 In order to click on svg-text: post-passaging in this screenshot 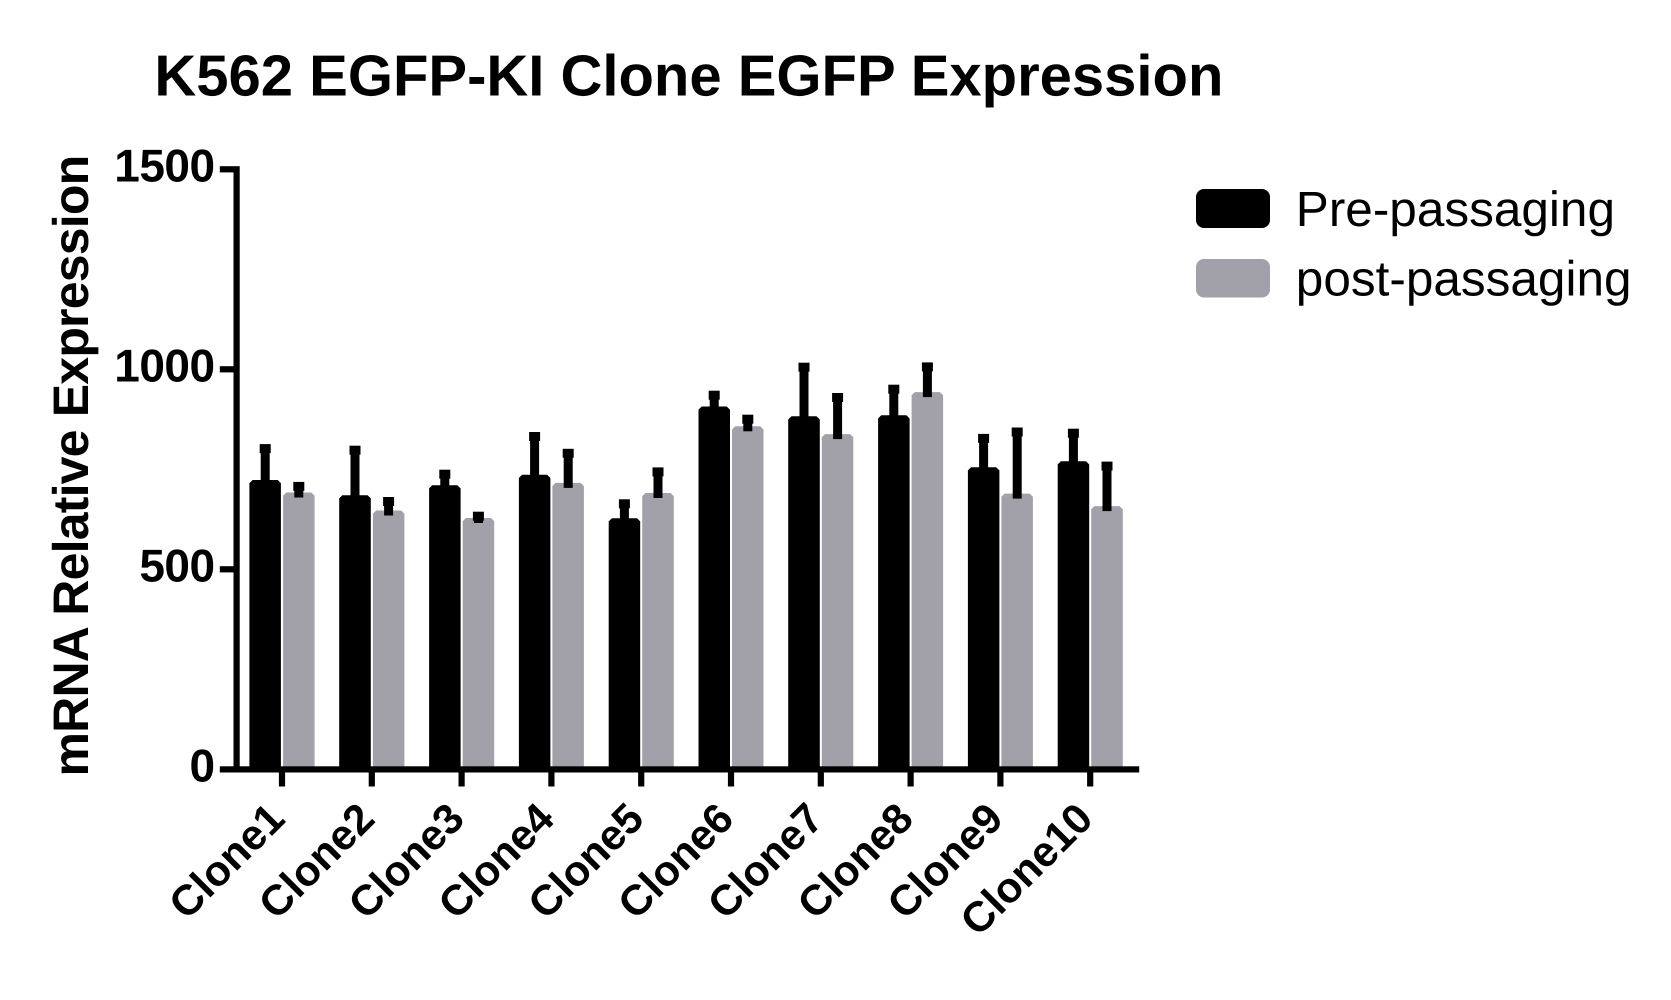, I will do `click(1464, 279)`.